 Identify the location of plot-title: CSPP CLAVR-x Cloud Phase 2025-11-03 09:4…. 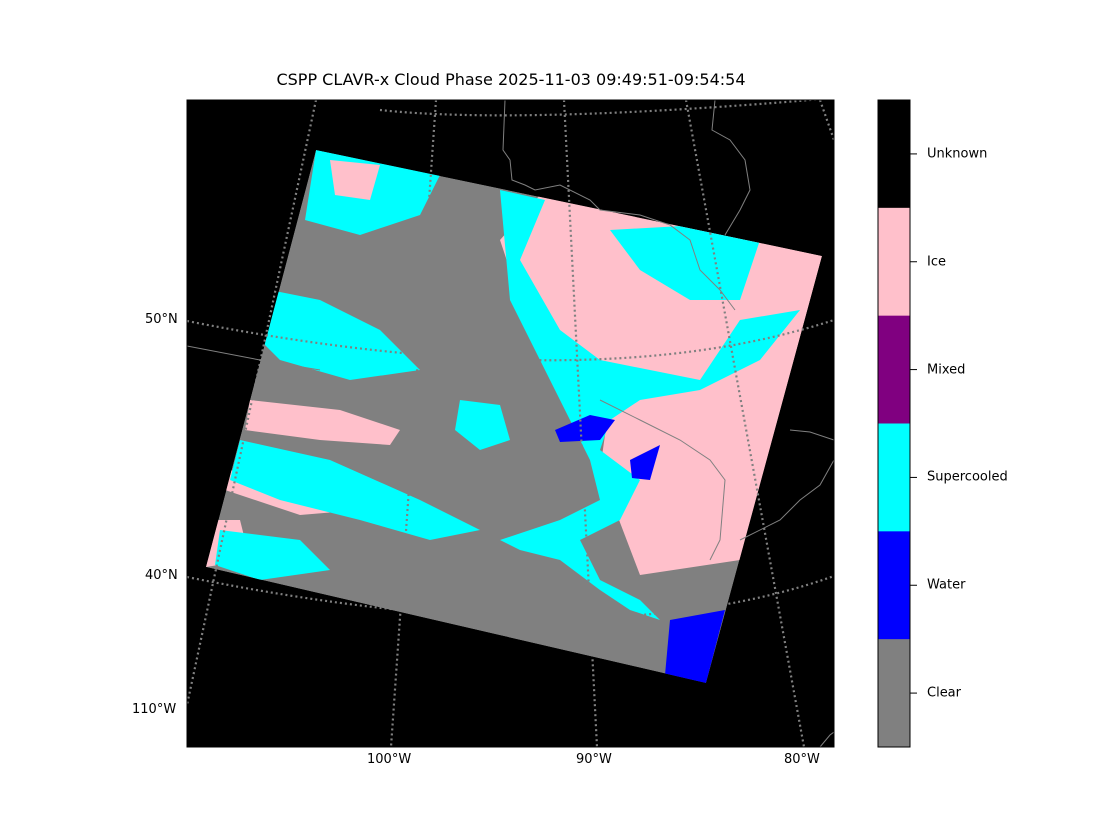
(511, 79).